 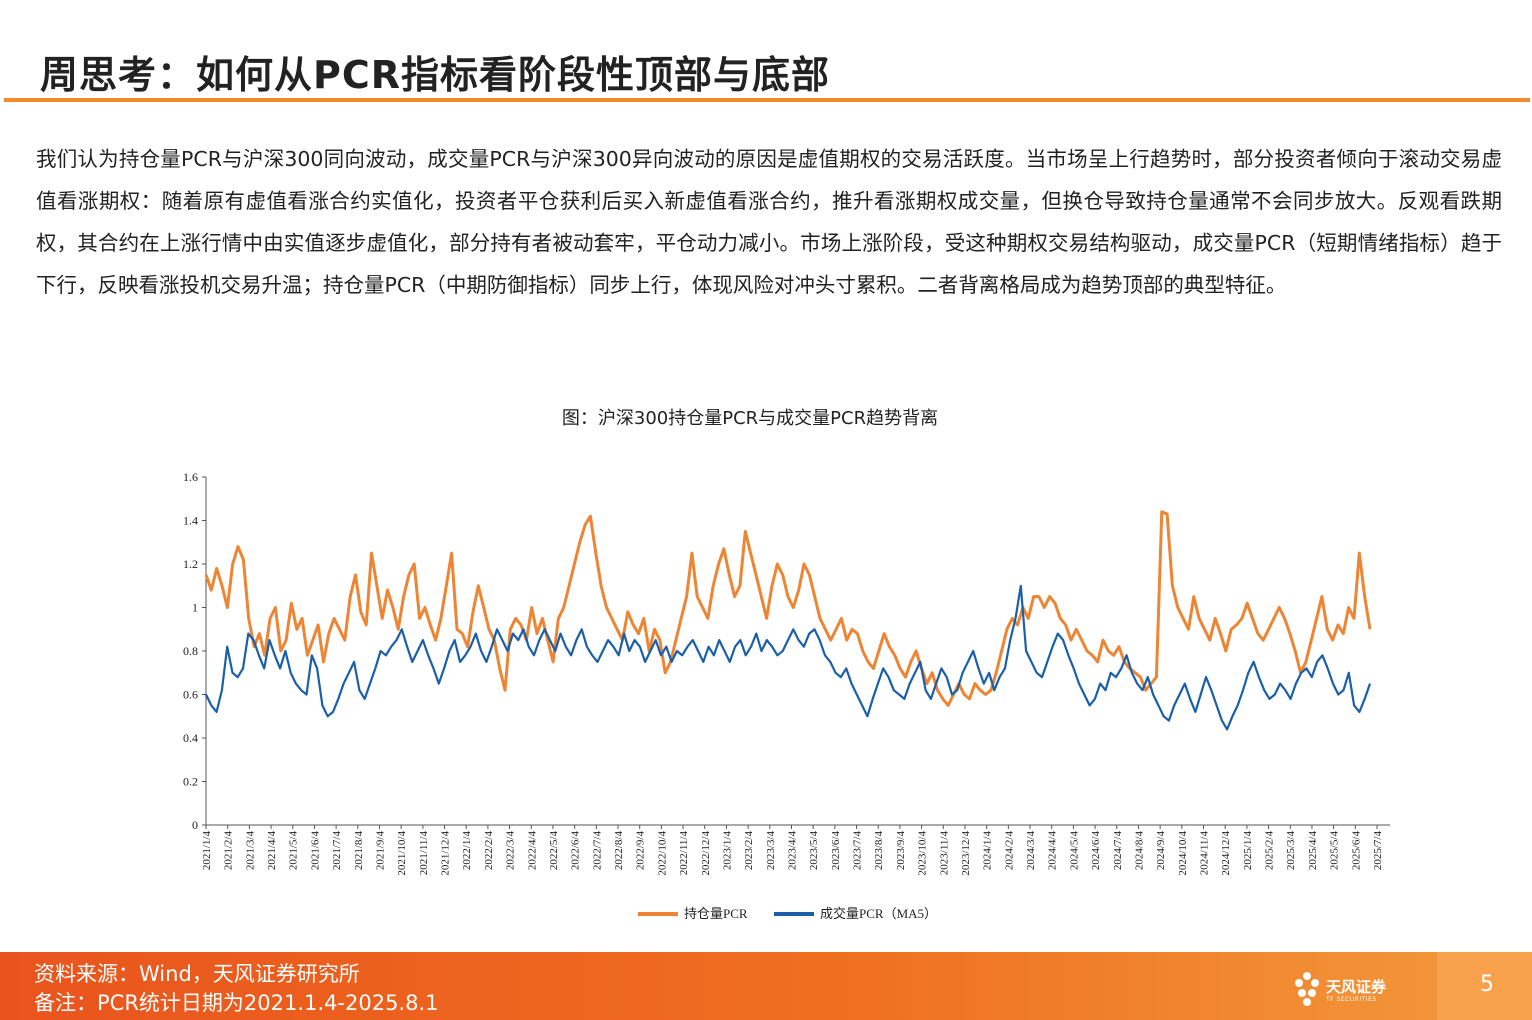 I want to click on x-tick-label: 2022/12/4, so click(x=706, y=853).